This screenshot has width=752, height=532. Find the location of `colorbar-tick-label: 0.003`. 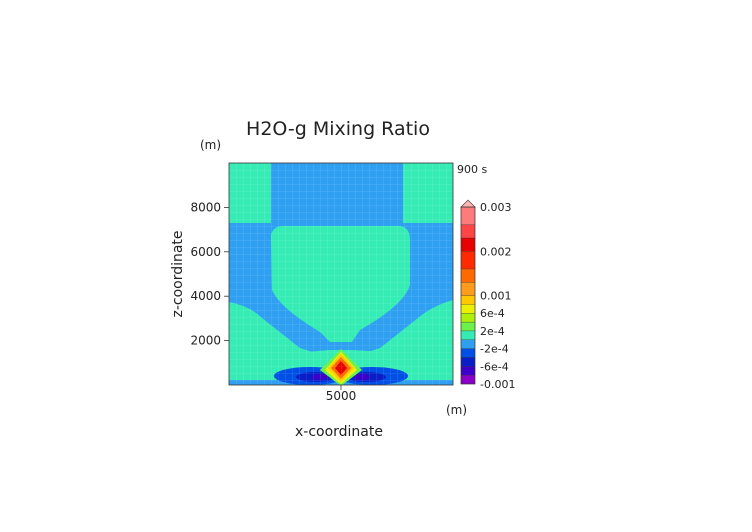

colorbar-tick-label: 0.003 is located at coordinates (496, 207).